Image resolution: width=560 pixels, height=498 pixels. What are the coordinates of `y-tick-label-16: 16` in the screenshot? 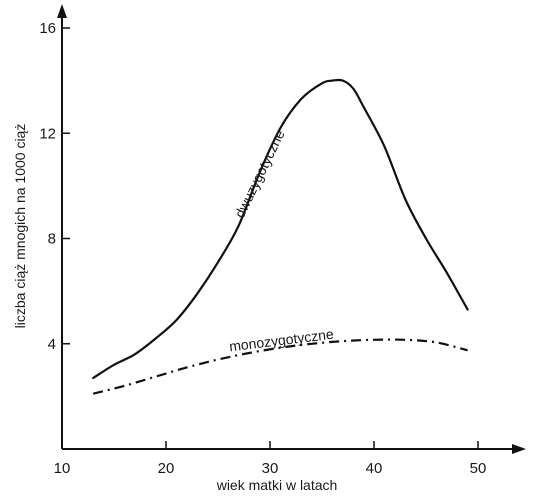 It's located at (47, 28).